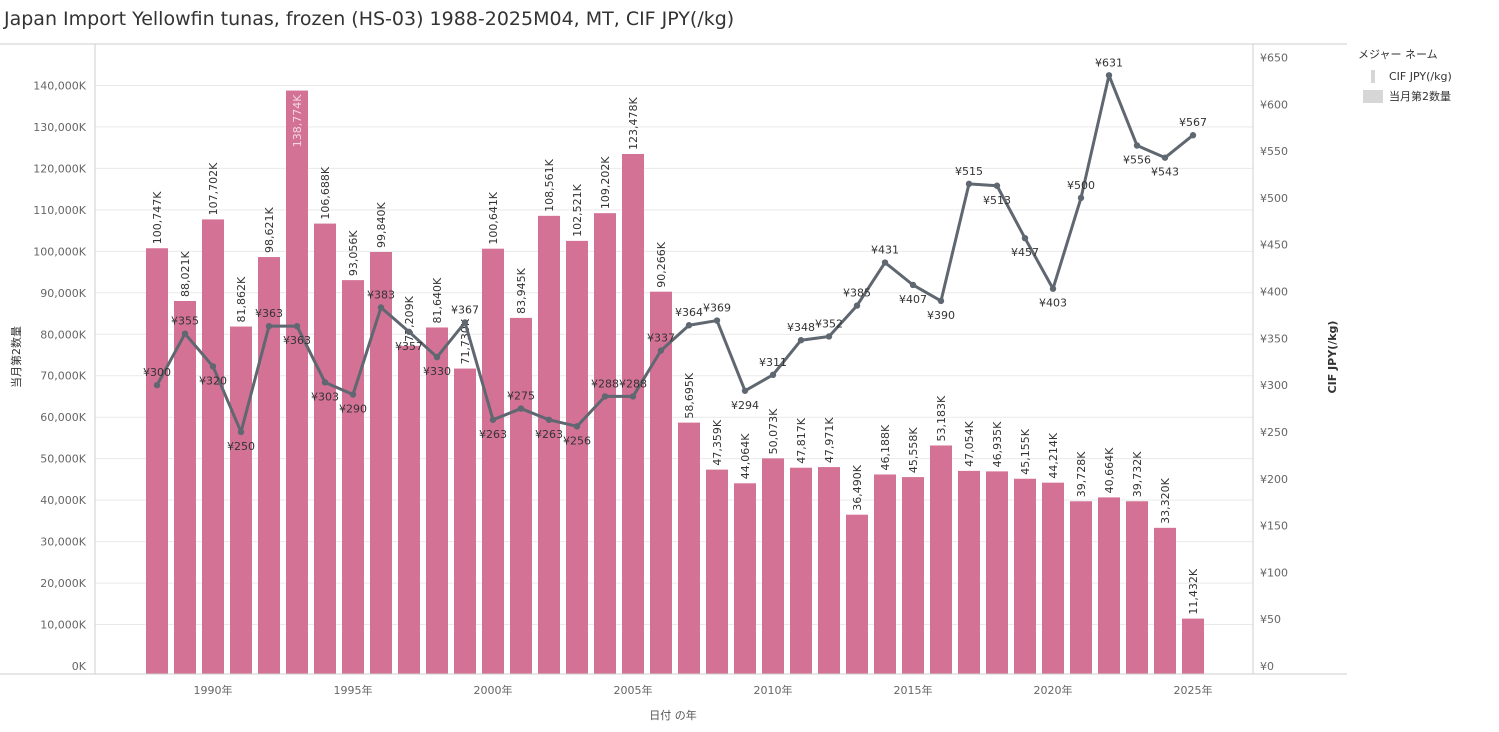 The width and height of the screenshot is (1499, 732). Describe the element at coordinates (941, 418) in the screenshot. I see `bar-value-label: 53,183K` at that location.